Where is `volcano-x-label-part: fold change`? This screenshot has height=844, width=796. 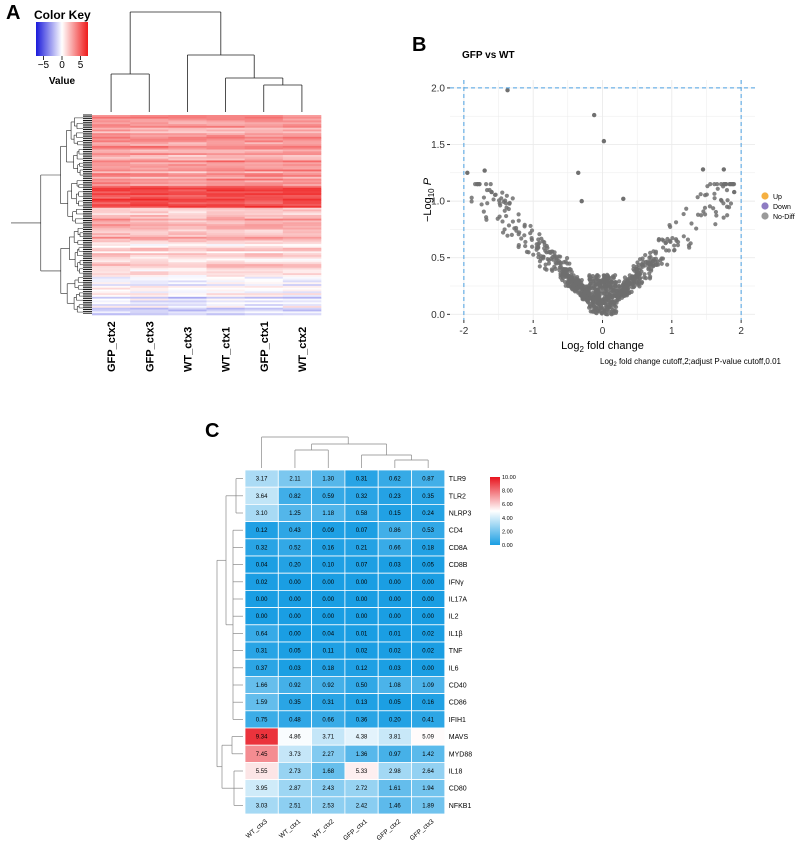 volcano-x-label-part: fold change is located at coordinates (614, 346).